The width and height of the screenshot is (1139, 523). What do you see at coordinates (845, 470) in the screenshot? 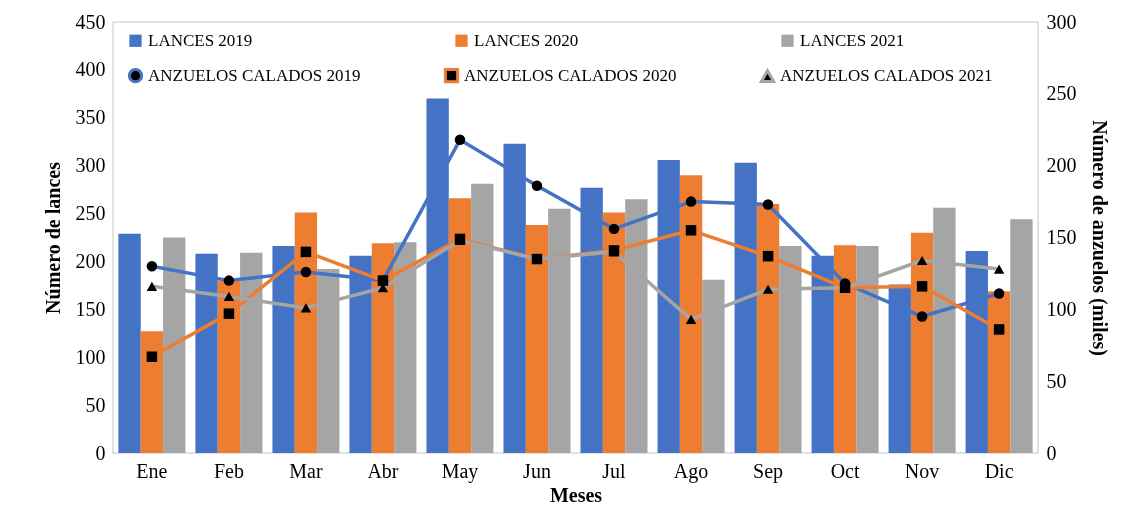
I see `x-tick-label: Oct` at bounding box center [845, 470].